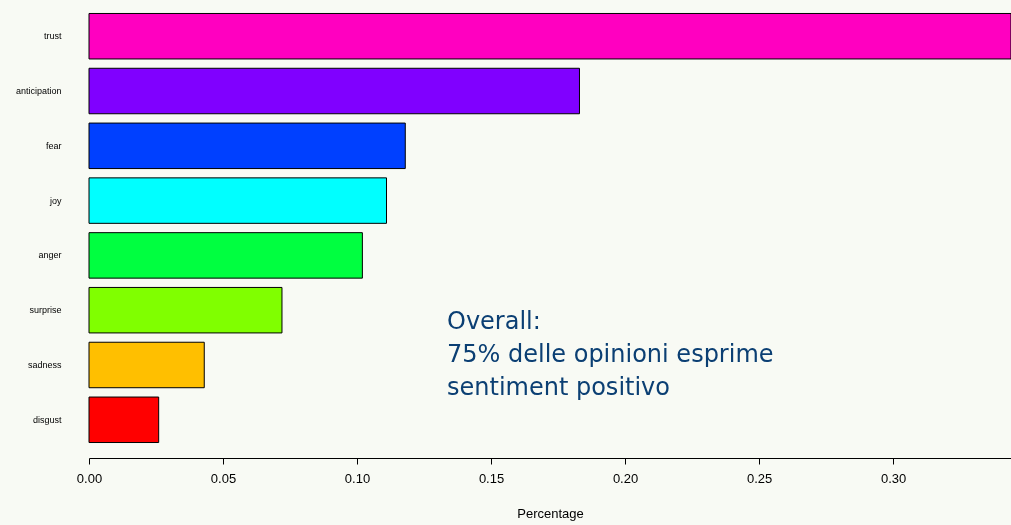  What do you see at coordinates (494, 321) in the screenshot?
I see `annotation: Overall:` at bounding box center [494, 321].